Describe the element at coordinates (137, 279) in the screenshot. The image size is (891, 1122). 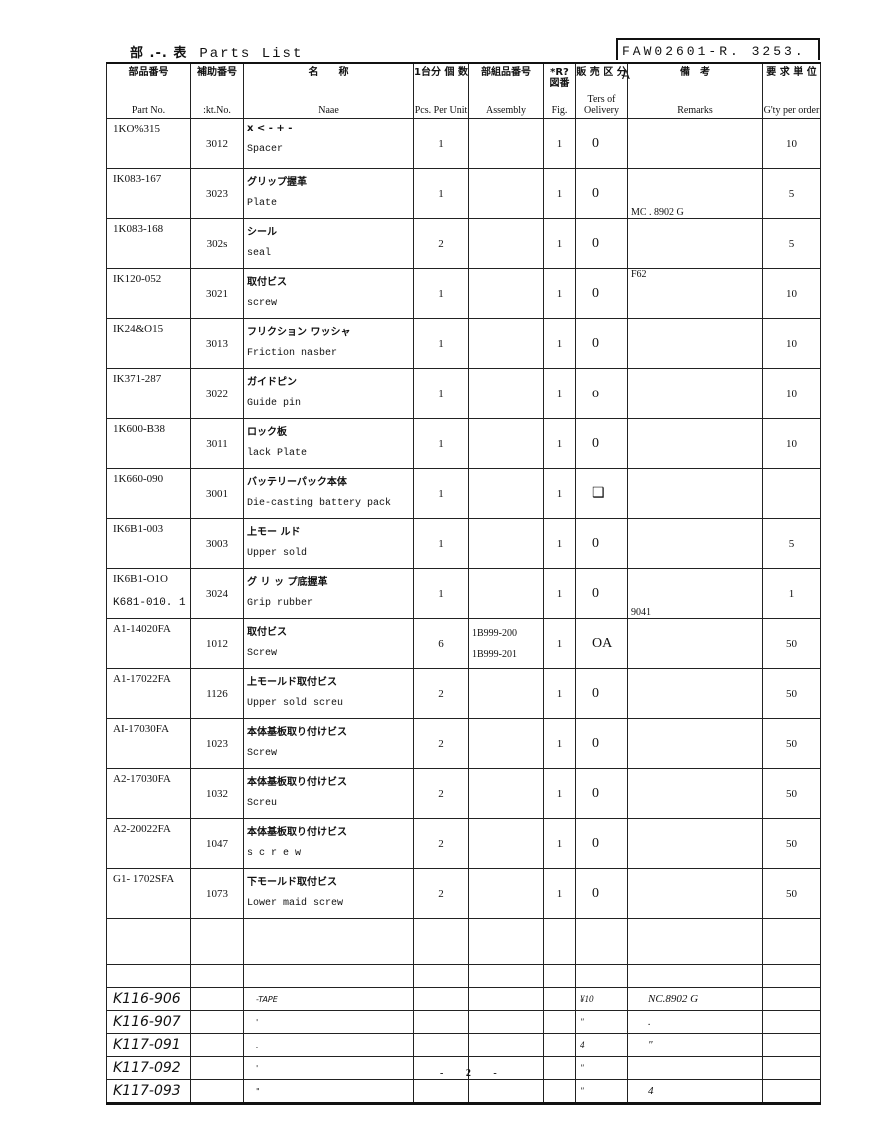
I see `part-no: IK120-052` at that location.